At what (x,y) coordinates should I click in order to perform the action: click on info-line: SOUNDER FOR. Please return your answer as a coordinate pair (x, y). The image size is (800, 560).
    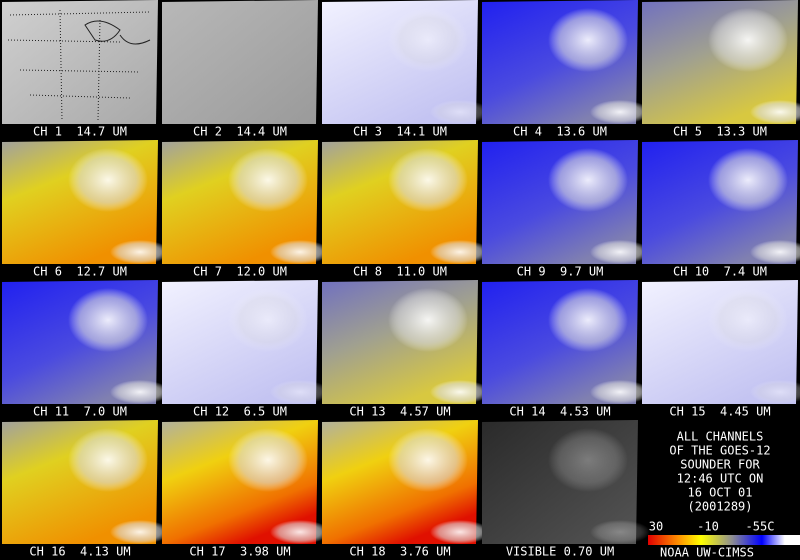
    Looking at the image, I should click on (720, 465).